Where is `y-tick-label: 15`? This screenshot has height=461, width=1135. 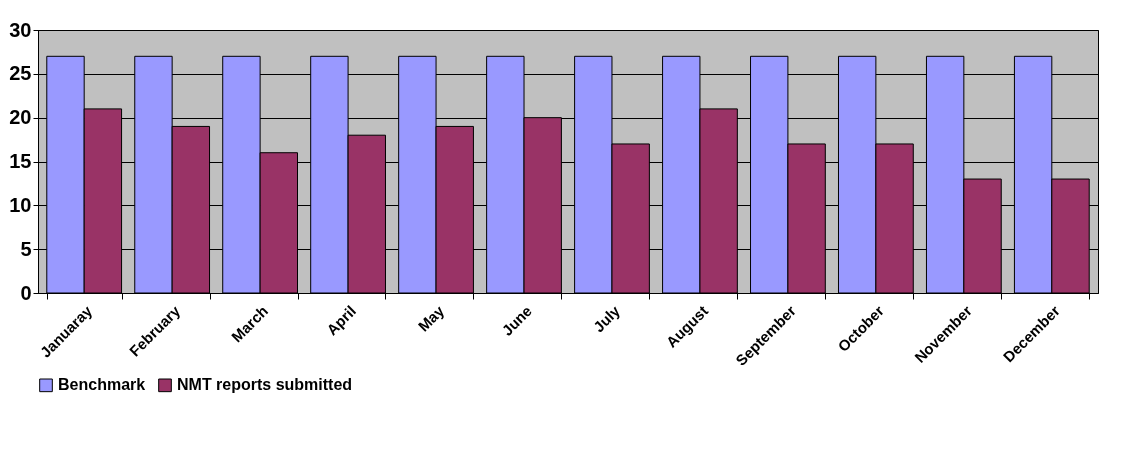 y-tick-label: 15 is located at coordinates (20, 161).